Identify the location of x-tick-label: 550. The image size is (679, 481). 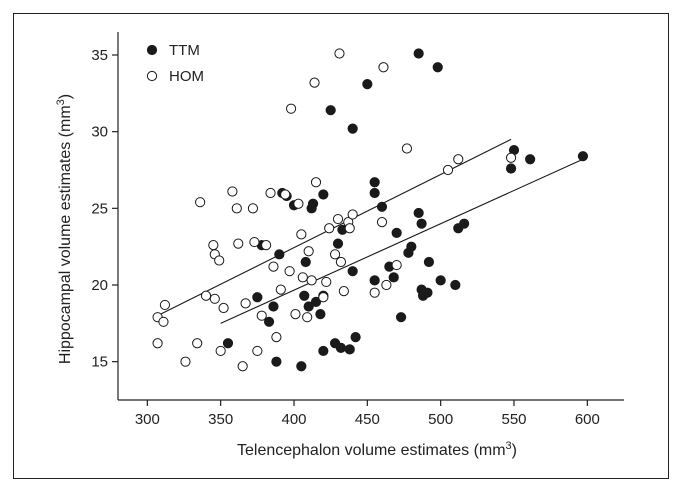
(513, 419).